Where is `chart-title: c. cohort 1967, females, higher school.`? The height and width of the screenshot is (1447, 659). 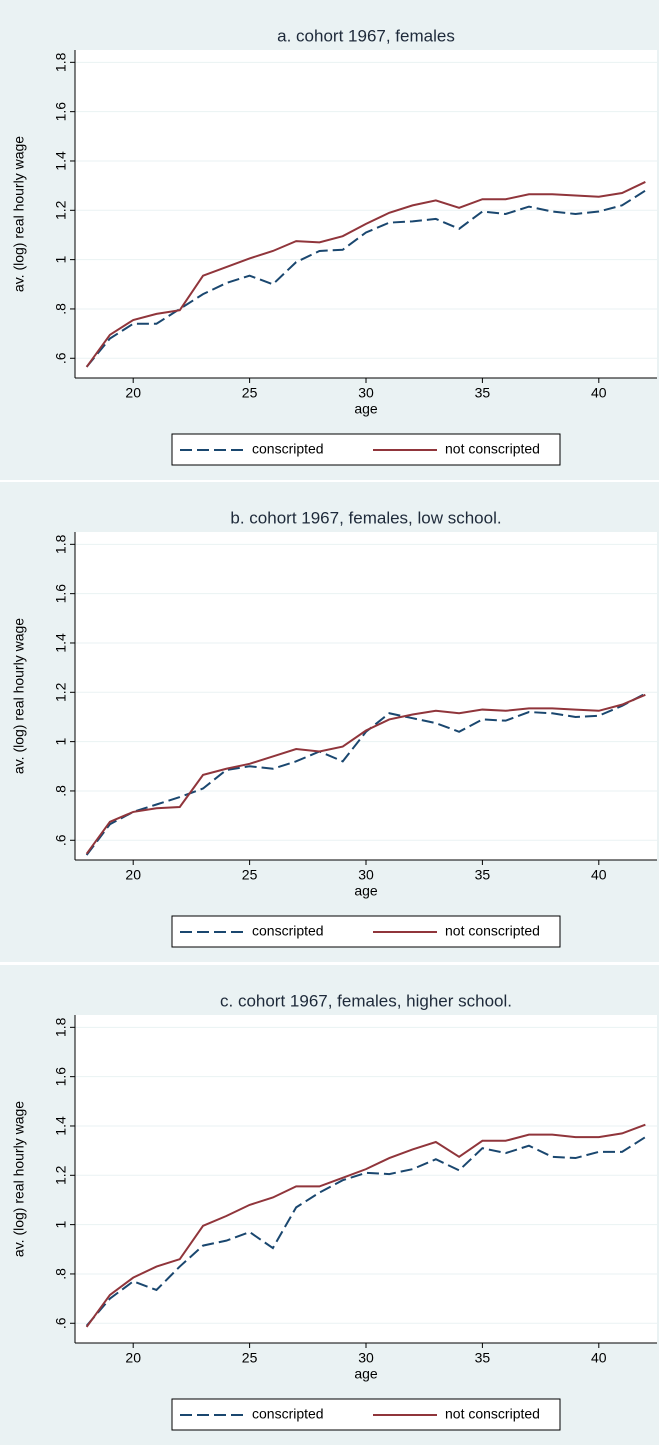 chart-title: c. cohort 1967, females, higher school. is located at coordinates (366, 1000).